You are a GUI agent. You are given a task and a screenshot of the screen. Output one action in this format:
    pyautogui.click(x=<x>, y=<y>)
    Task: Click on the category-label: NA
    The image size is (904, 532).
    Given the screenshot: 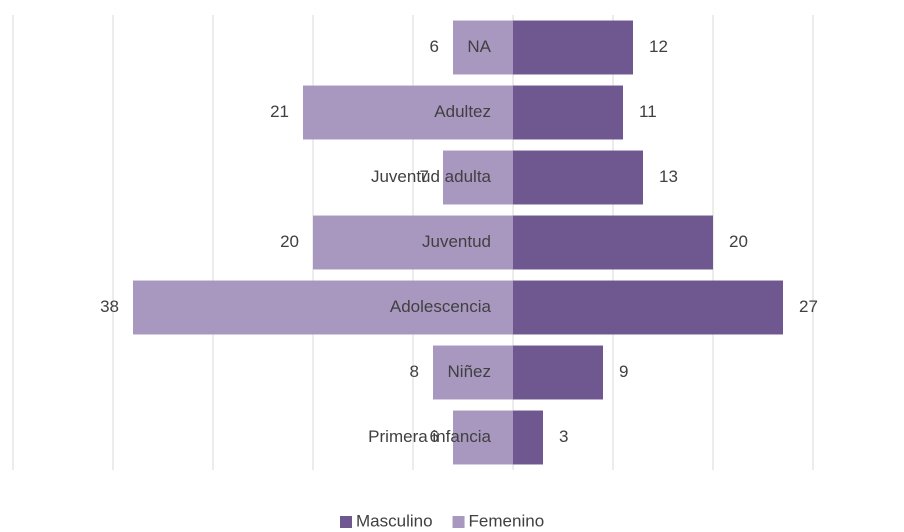 What is the action you would take?
    pyautogui.click(x=479, y=46)
    